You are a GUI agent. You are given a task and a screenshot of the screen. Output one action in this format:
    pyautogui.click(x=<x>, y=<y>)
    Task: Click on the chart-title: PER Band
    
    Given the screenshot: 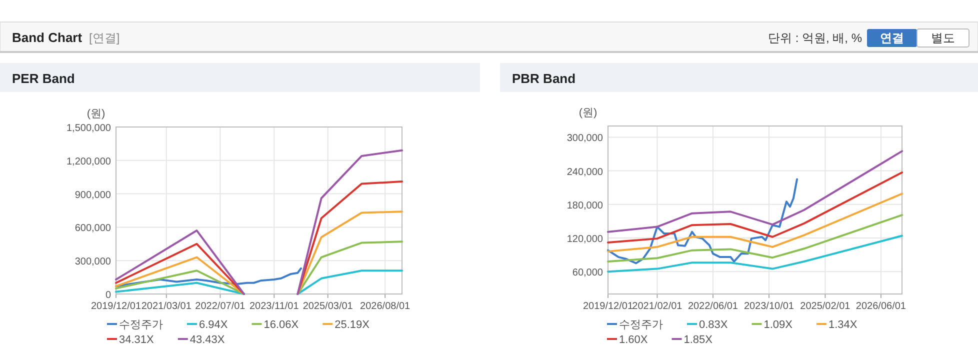 What is the action you would take?
    pyautogui.click(x=43, y=78)
    